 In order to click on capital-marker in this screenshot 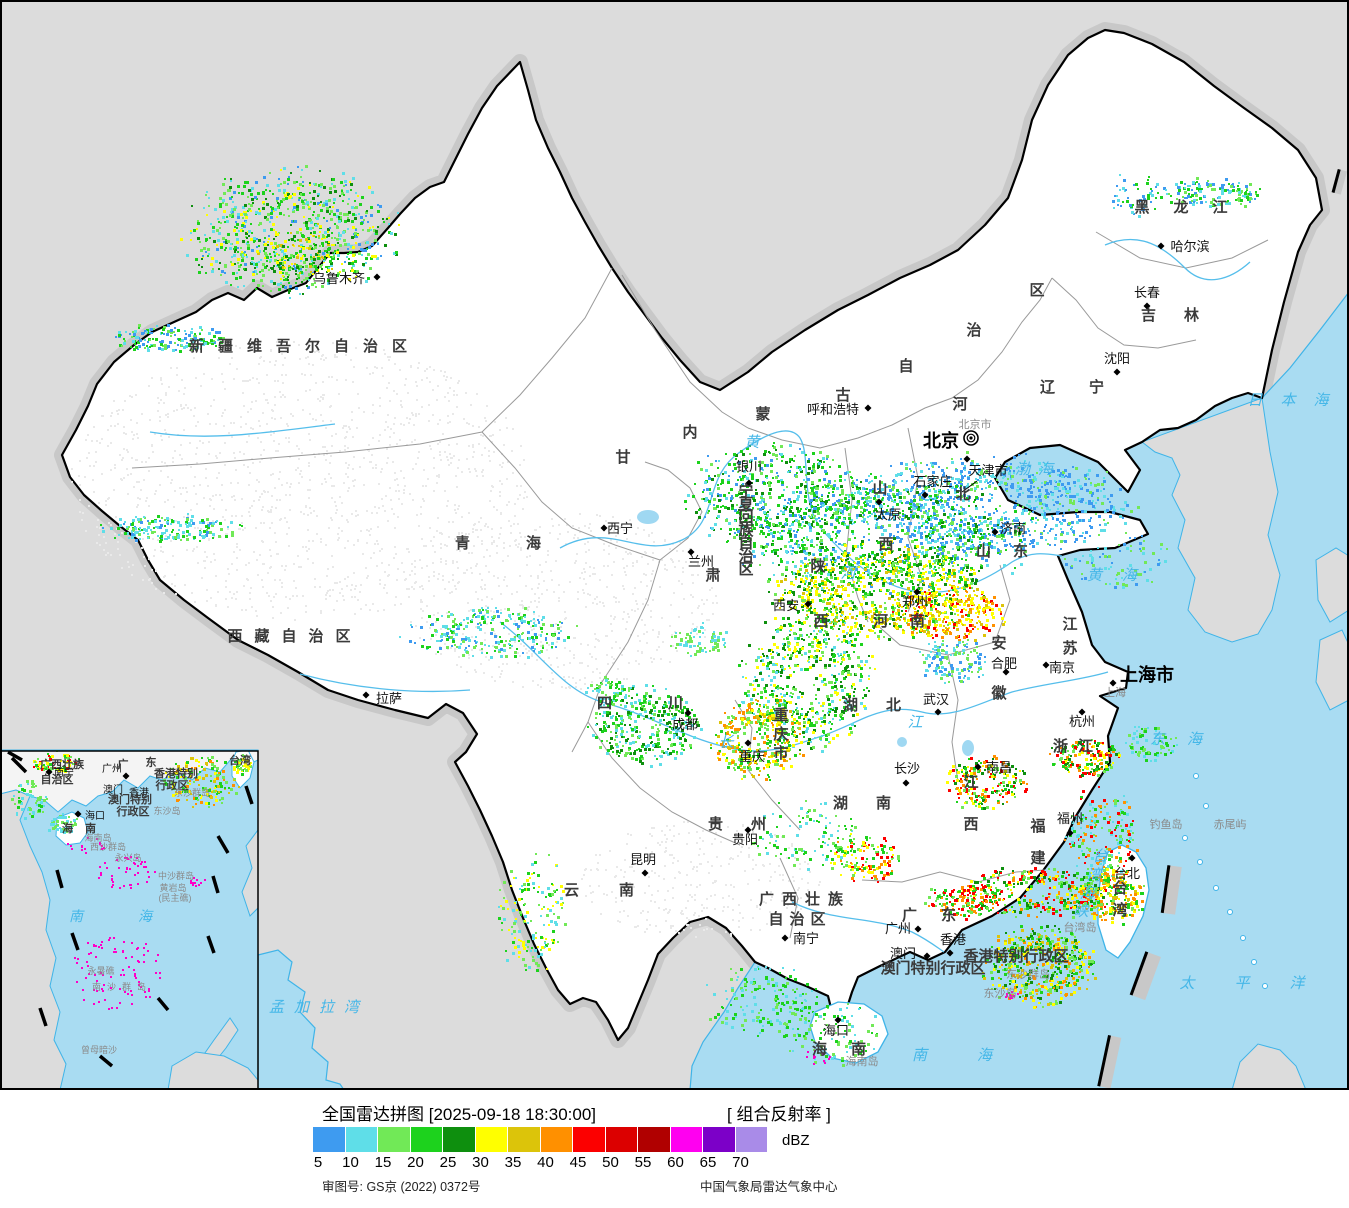, I will do `click(971, 438)`.